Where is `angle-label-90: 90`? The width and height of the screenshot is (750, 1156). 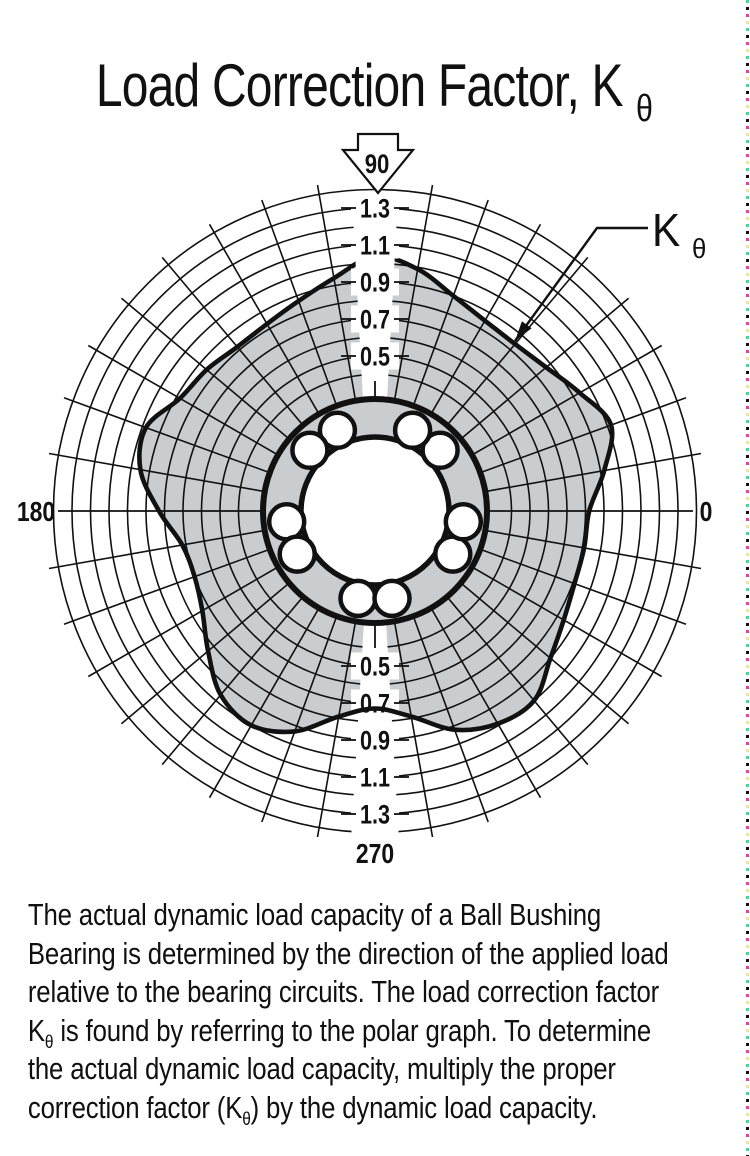 angle-label-90: 90 is located at coordinates (377, 165).